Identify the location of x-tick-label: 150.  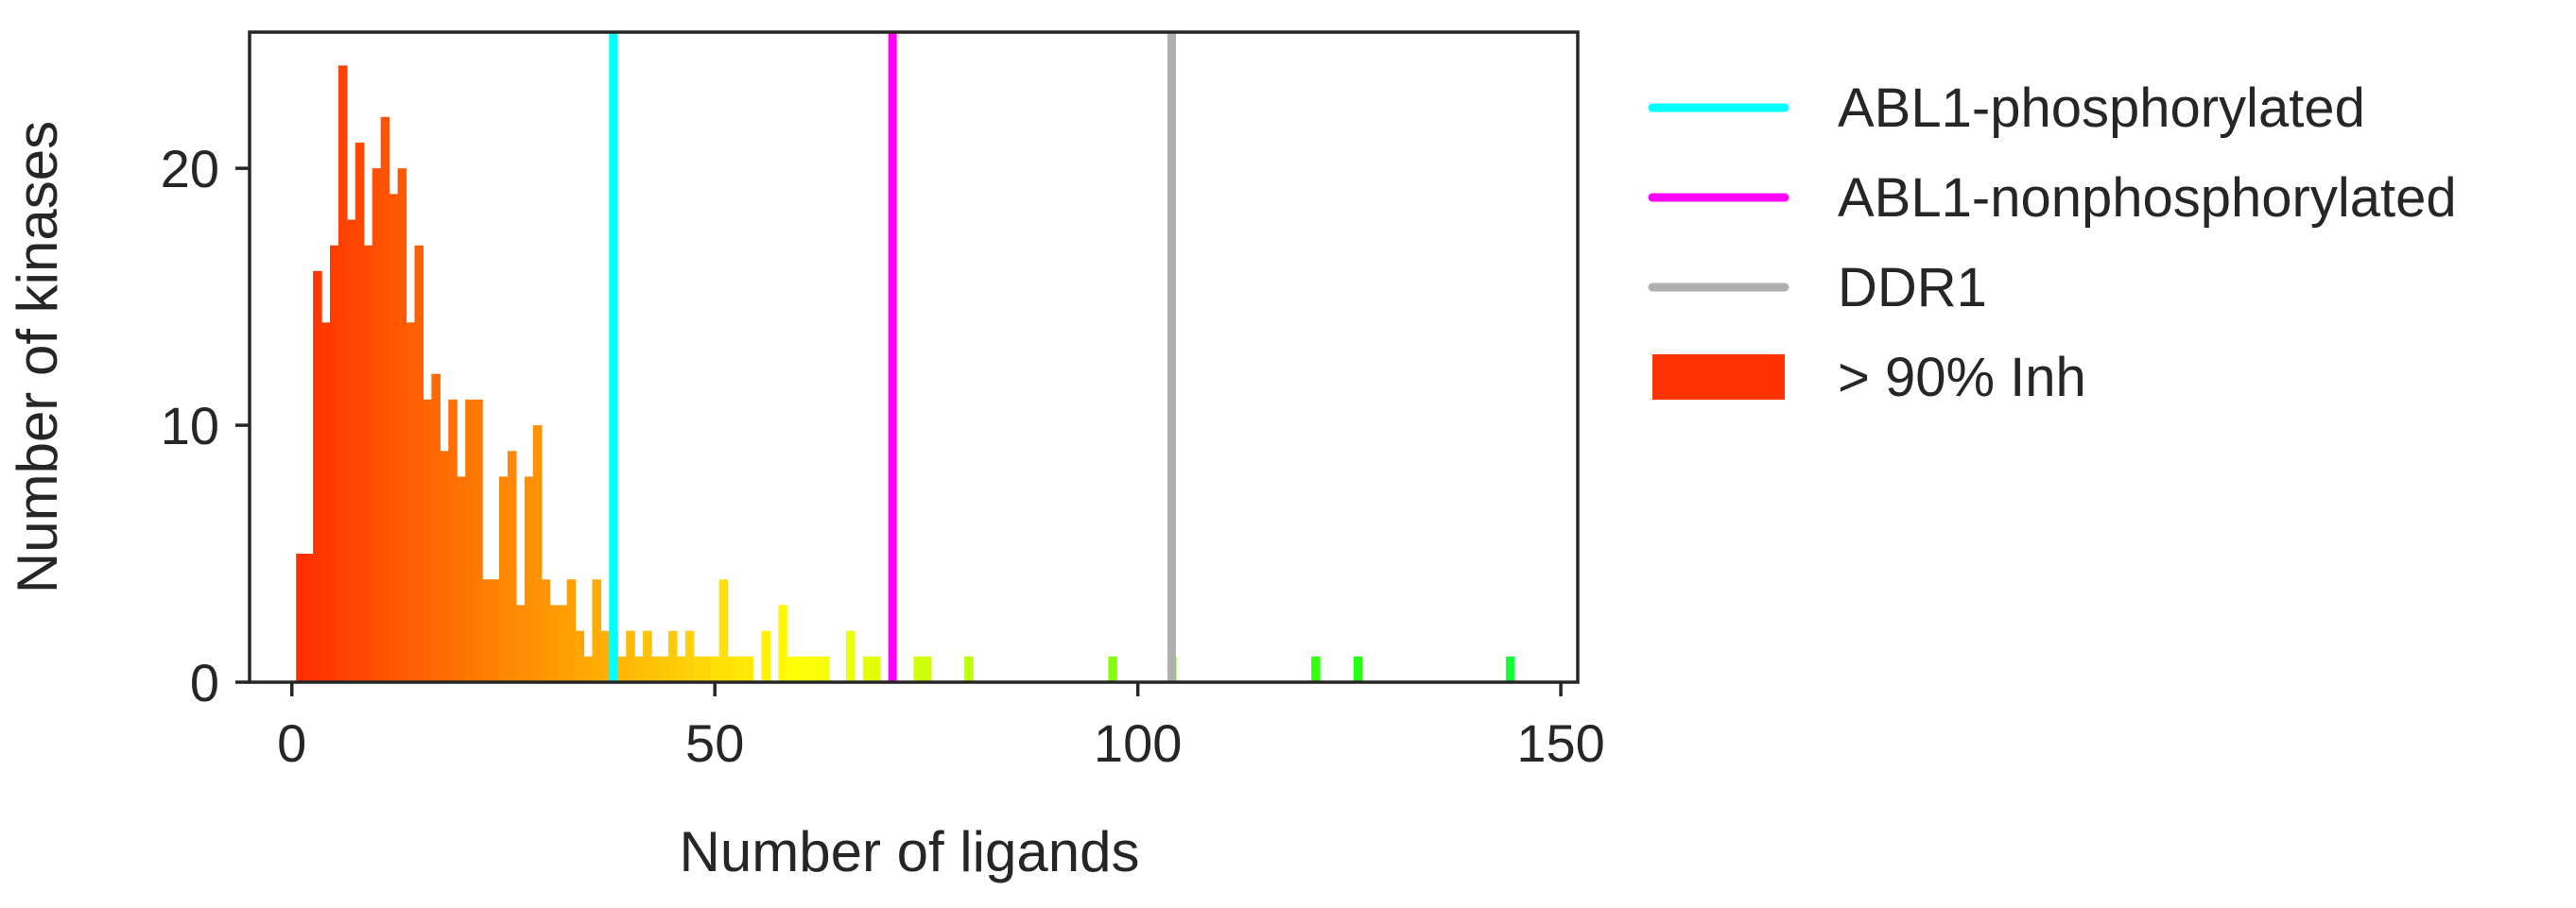
(1560, 743).